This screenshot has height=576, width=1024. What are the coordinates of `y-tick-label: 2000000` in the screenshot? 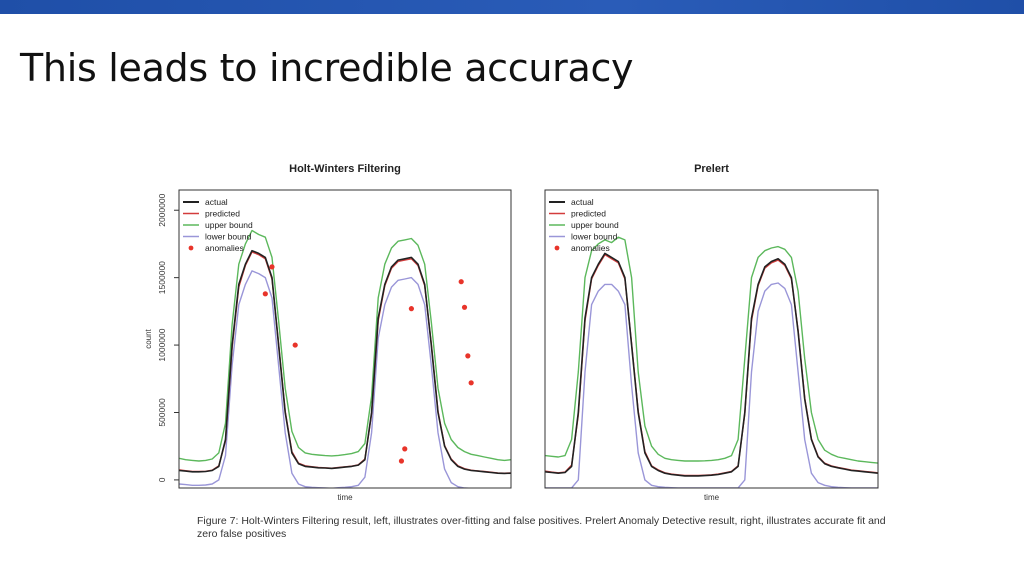 It's located at (162, 209).